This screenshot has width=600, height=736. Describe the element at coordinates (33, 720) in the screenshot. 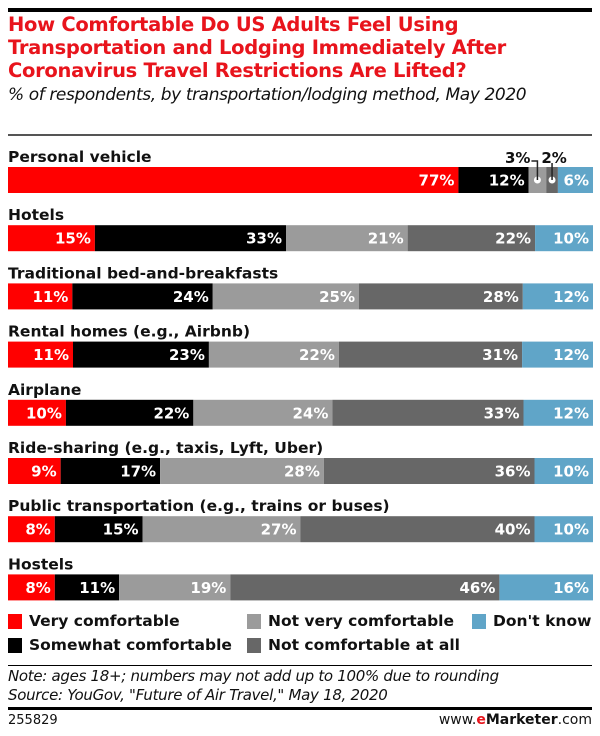

I see `chart-id: 255829` at that location.